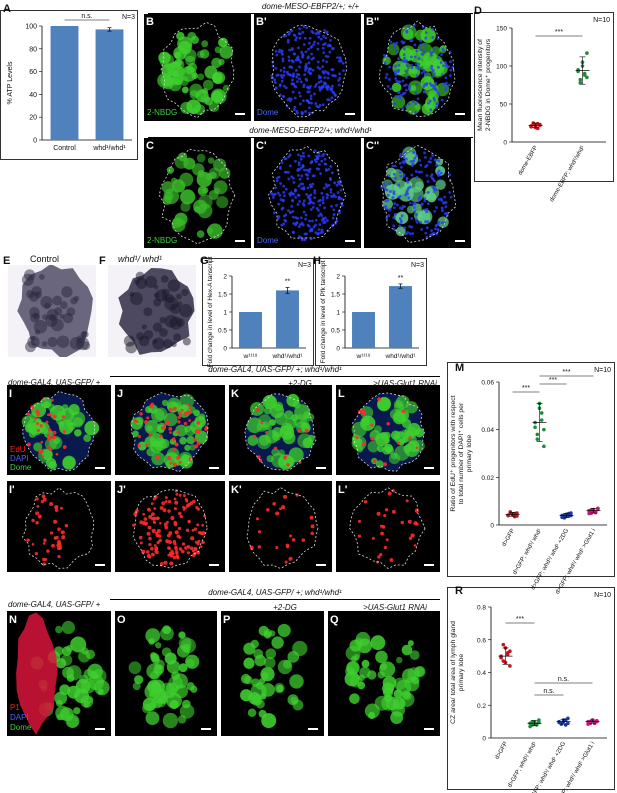  What do you see at coordinates (307, 192) in the screenshot?
I see `tissue-outline` at bounding box center [307, 192].